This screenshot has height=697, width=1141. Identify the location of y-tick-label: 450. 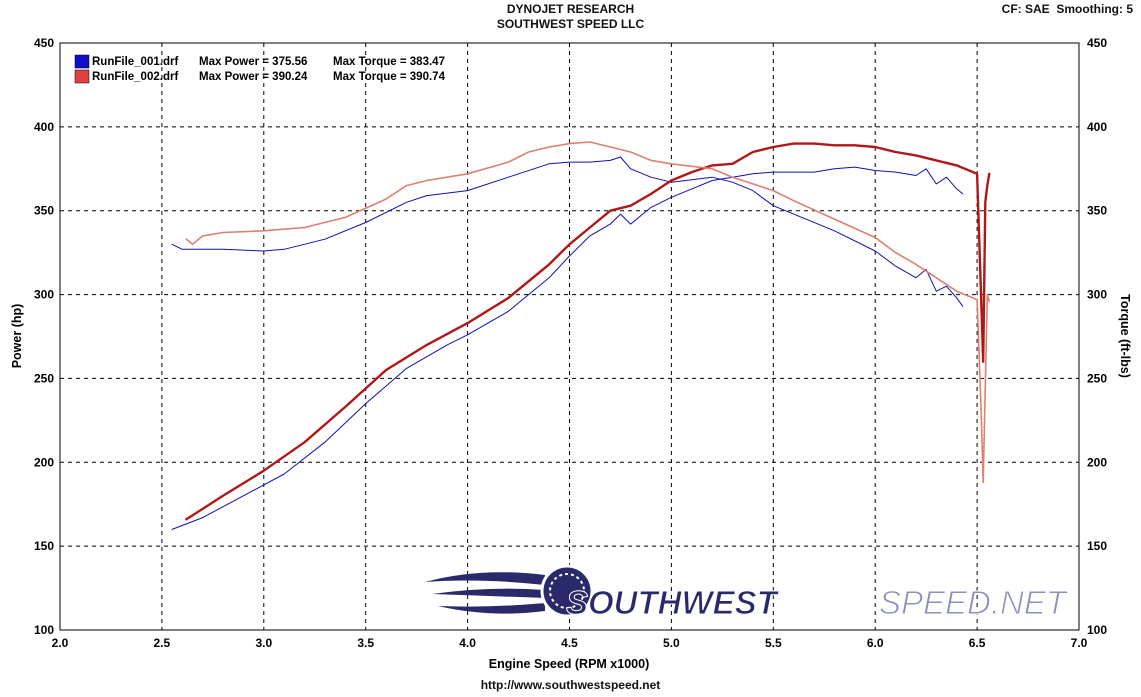
(44, 43).